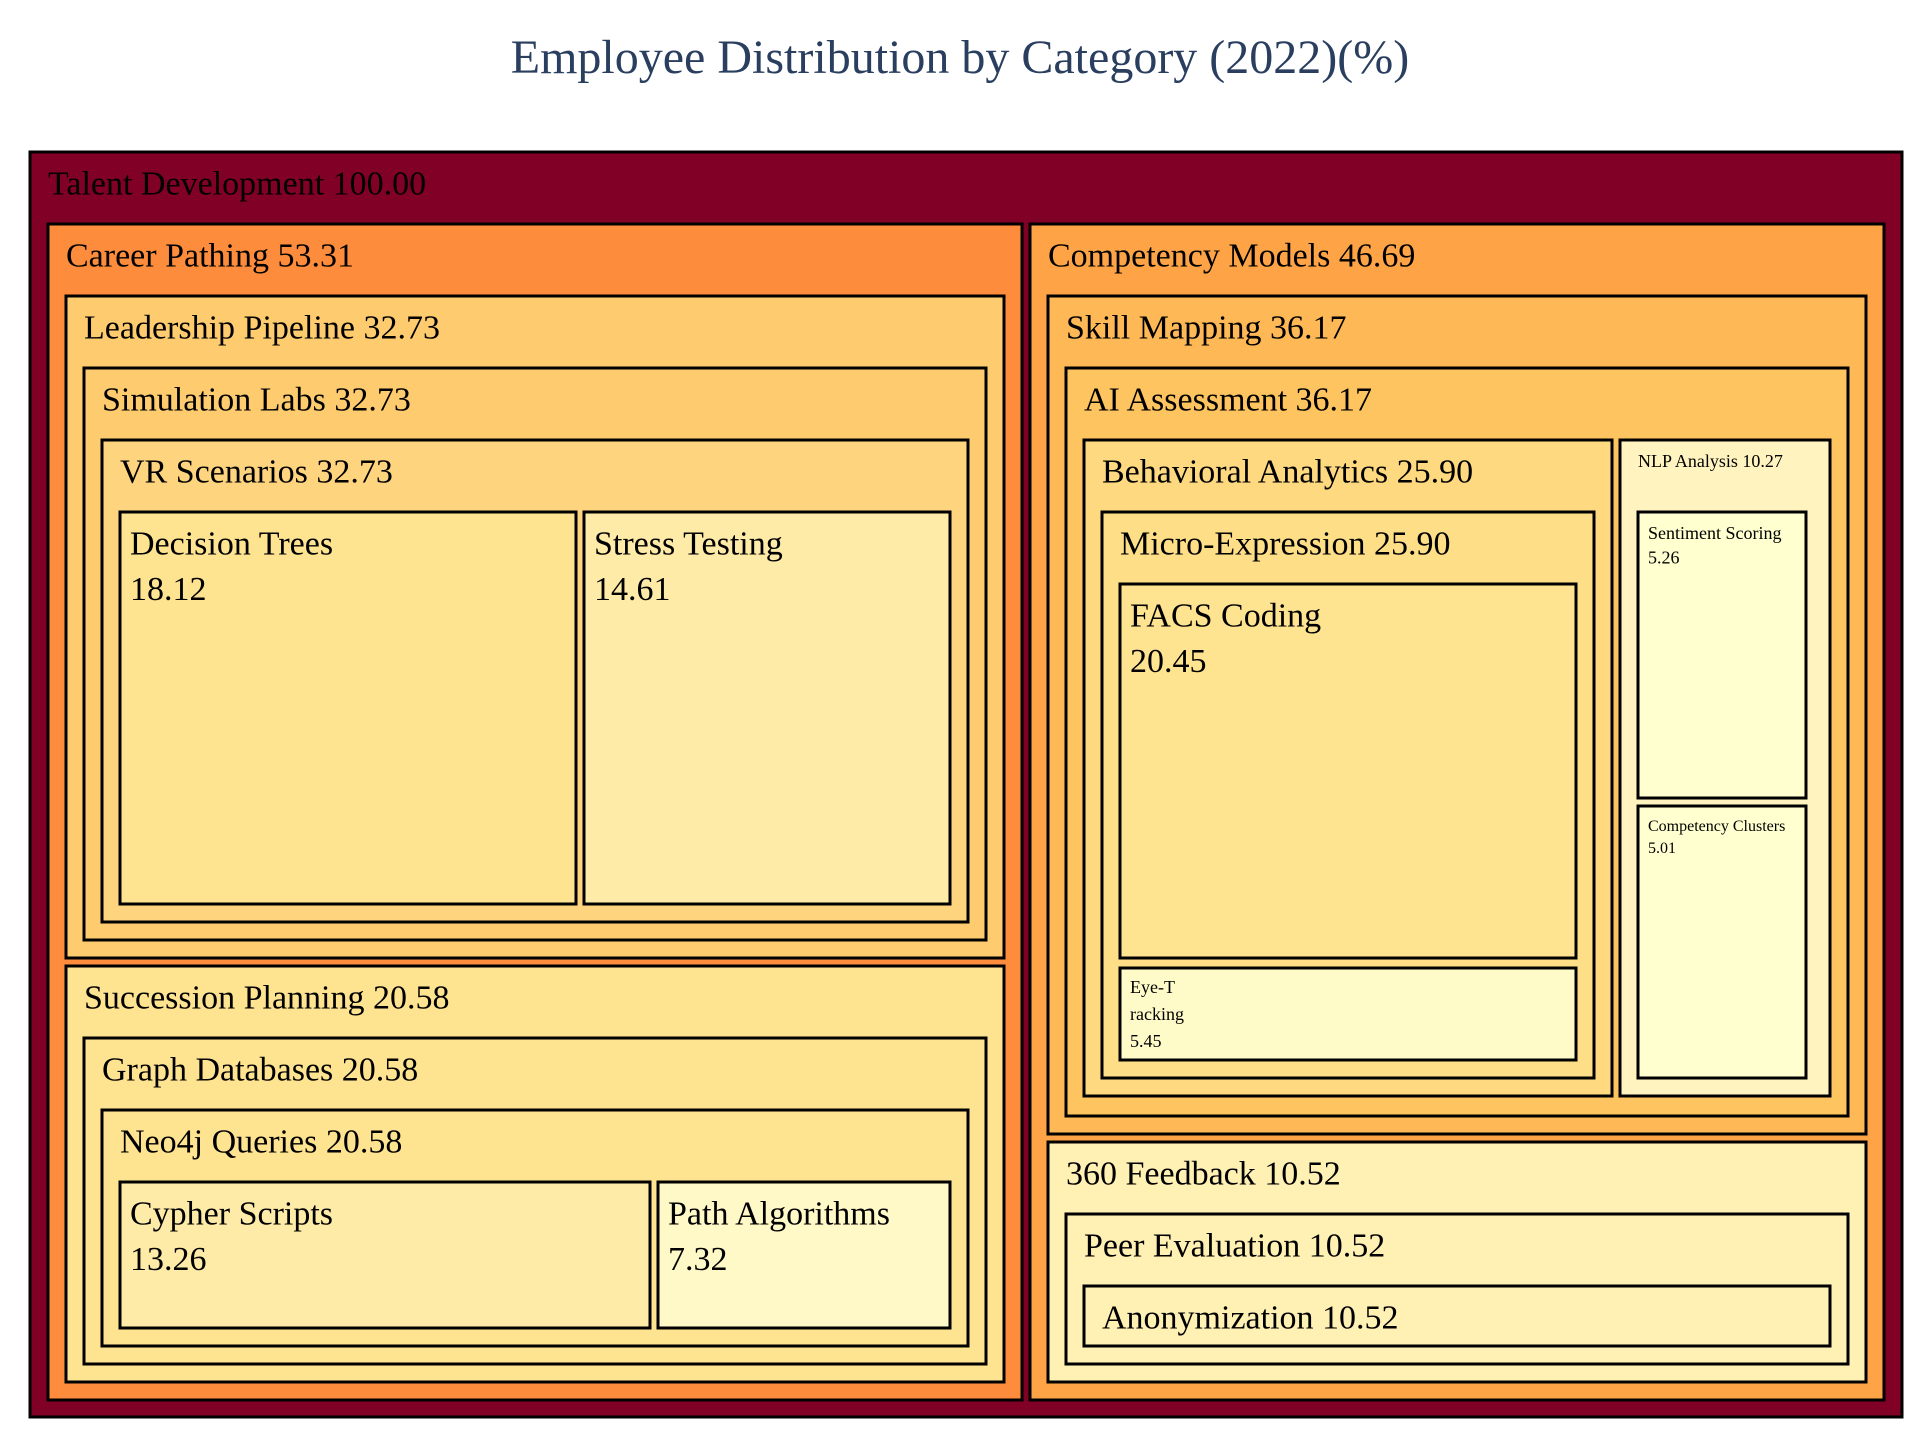 The width and height of the screenshot is (1920, 1440). Describe the element at coordinates (1287, 471) in the screenshot. I see `node-label-behavioral-analytics: Behavioral Analytics 25.90` at that location.